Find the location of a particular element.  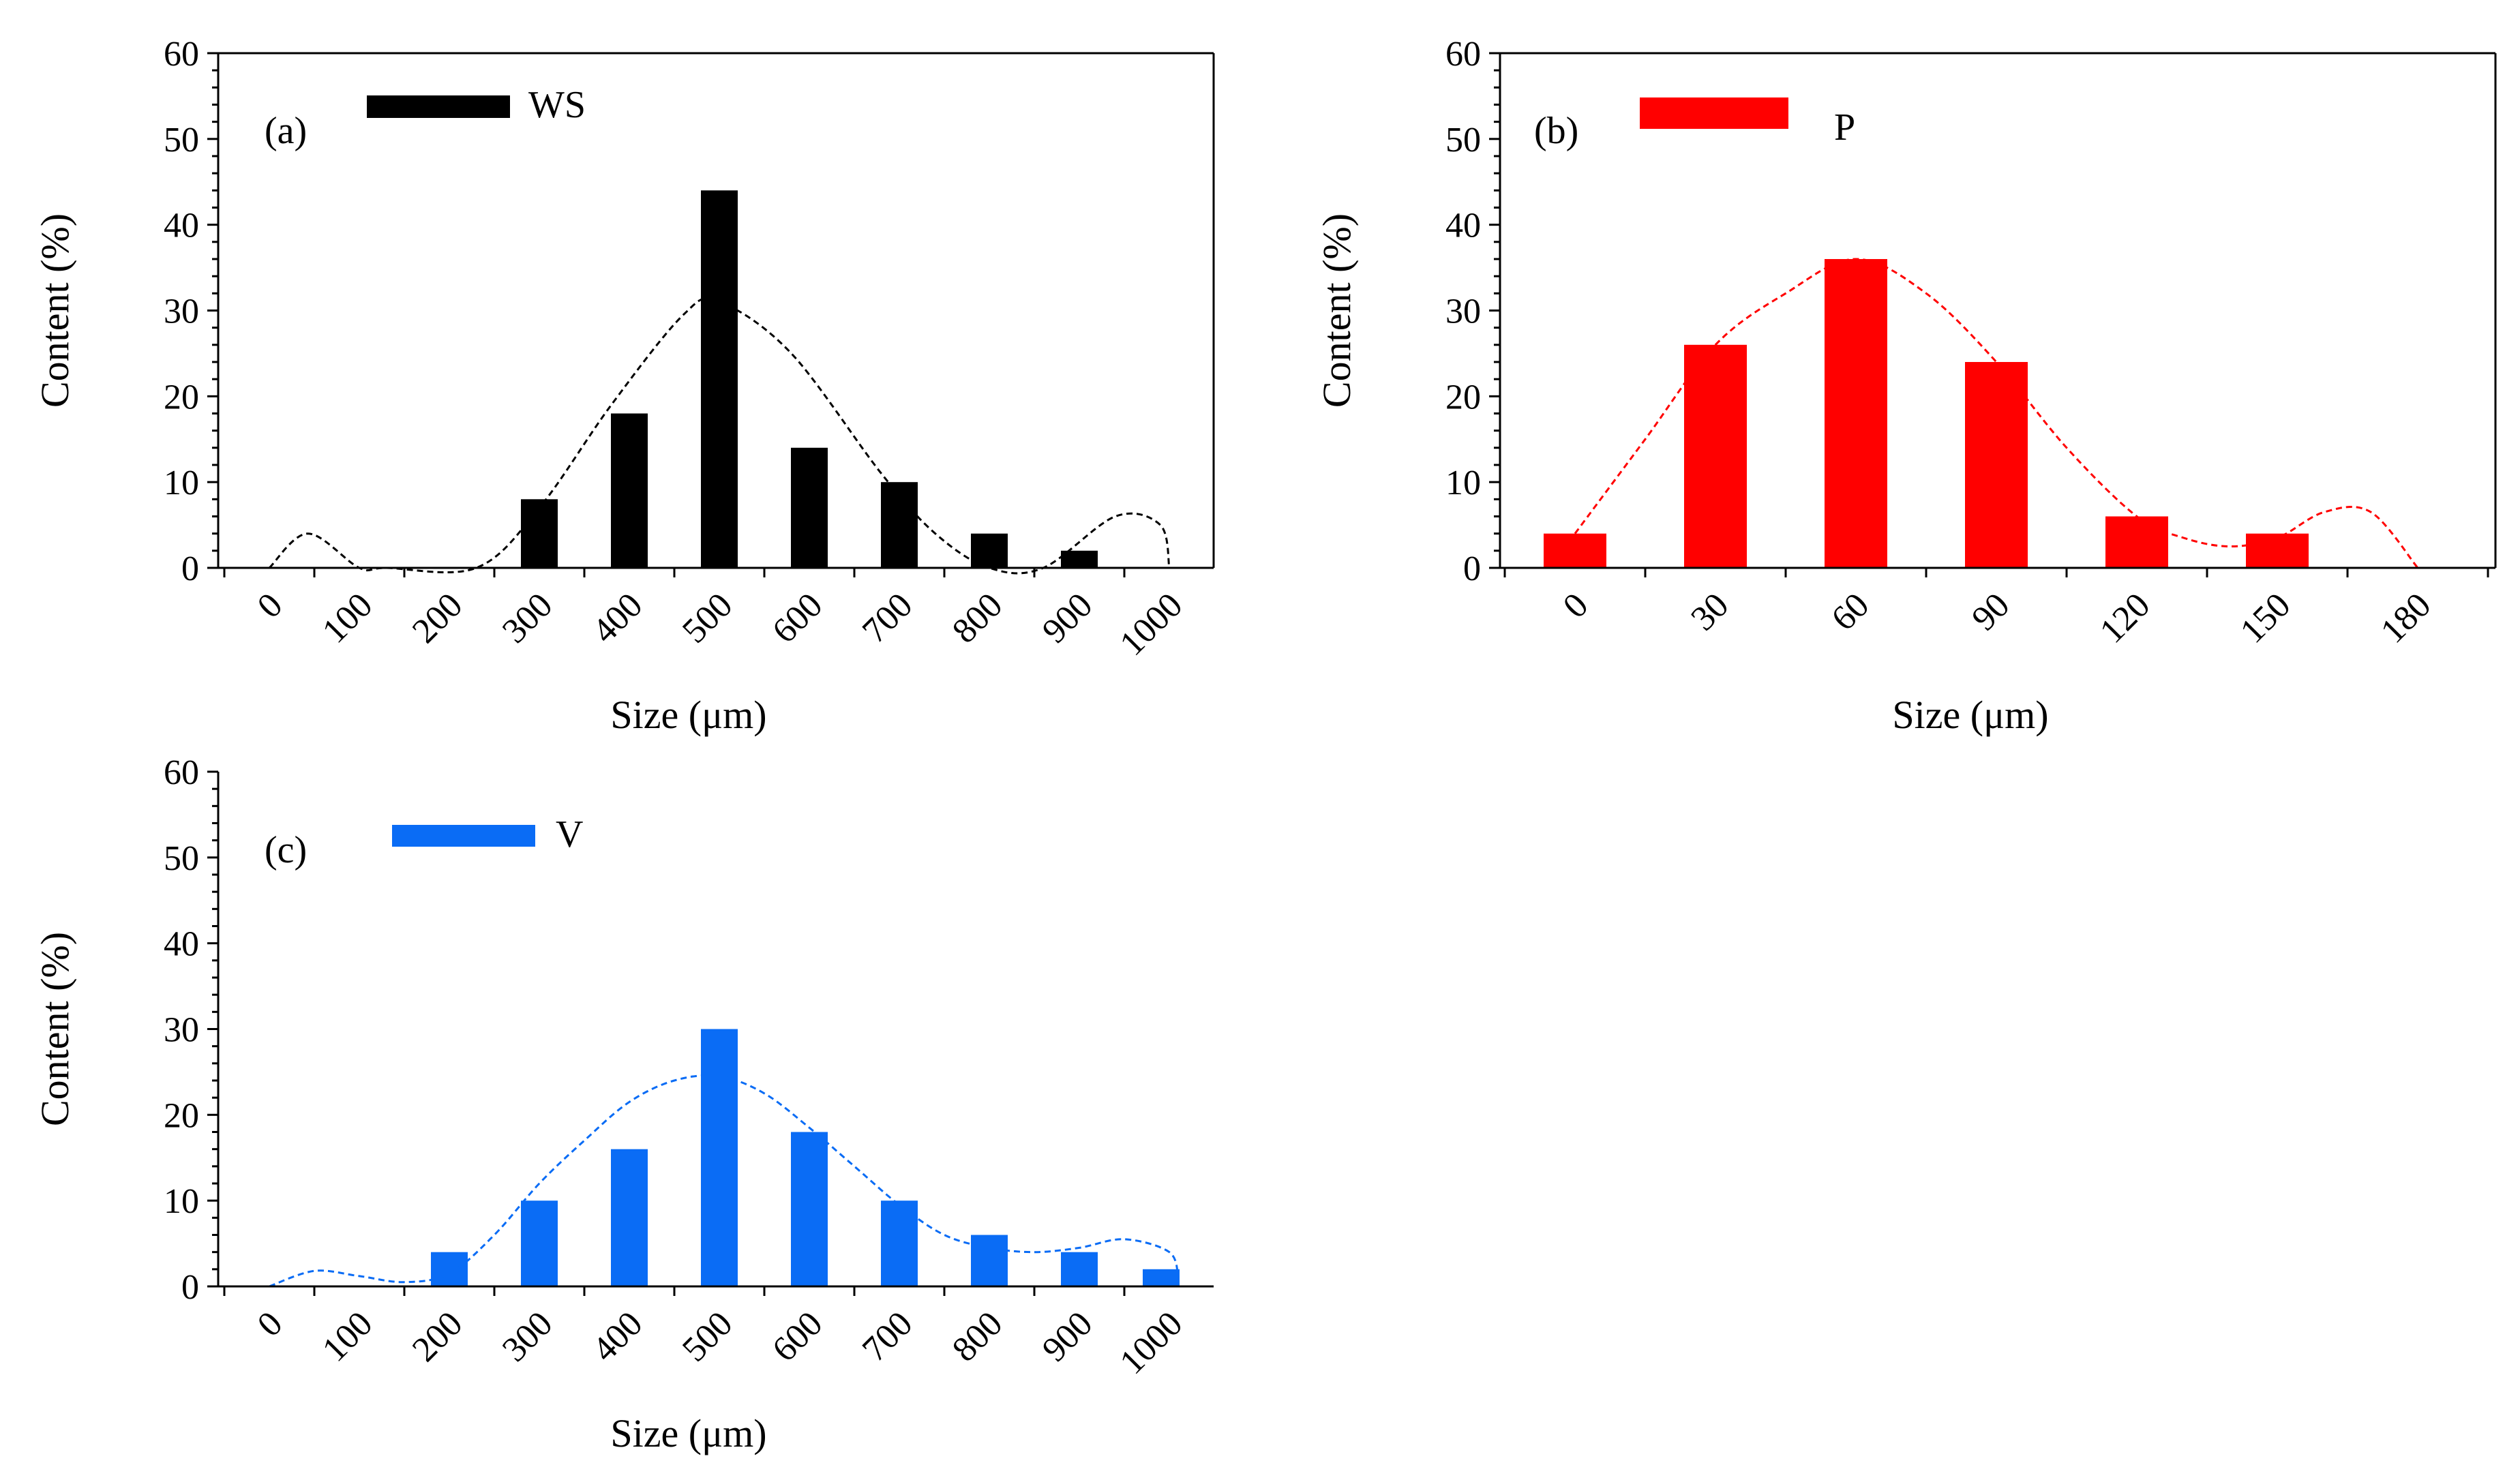

x-tick-label: 120 is located at coordinates (2124, 618).